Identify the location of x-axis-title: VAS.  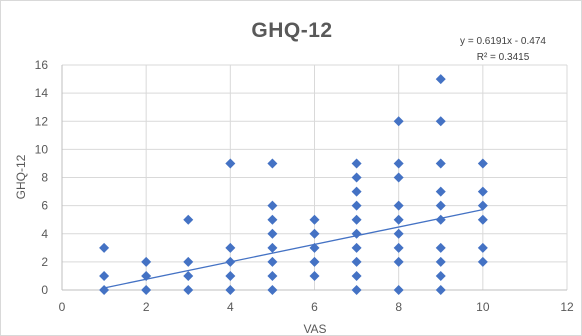
(314, 328).